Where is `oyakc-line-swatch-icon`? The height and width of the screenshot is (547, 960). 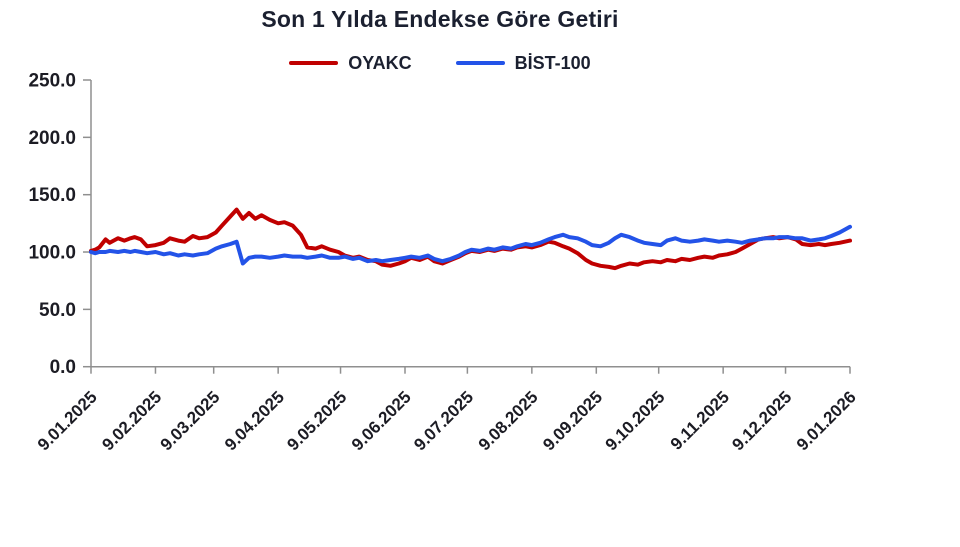 oyakc-line-swatch-icon is located at coordinates (314, 63).